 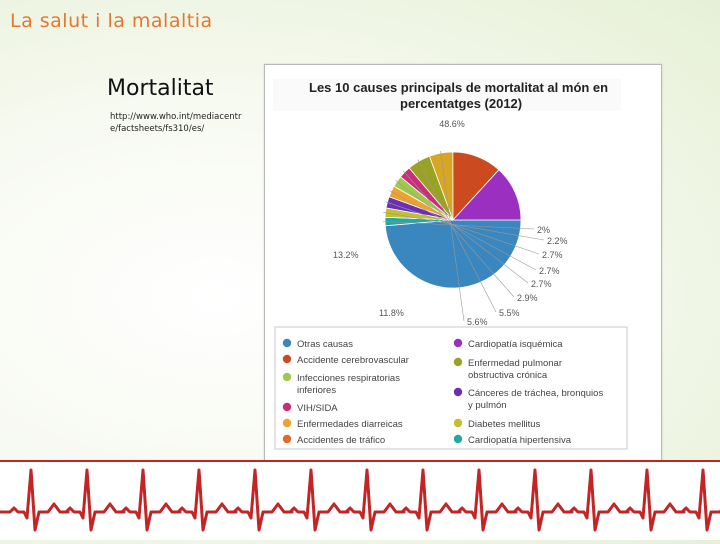 What do you see at coordinates (461, 103) in the screenshot?
I see `chart-title-line: percentatges (2012)` at bounding box center [461, 103].